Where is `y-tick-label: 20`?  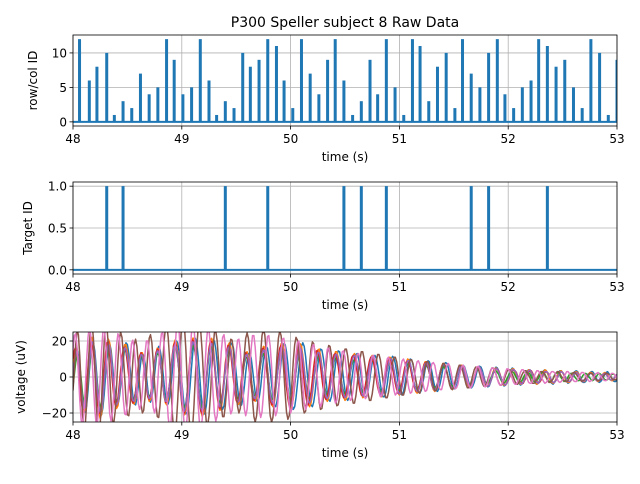
y-tick-label: 20 is located at coordinates (59, 342).